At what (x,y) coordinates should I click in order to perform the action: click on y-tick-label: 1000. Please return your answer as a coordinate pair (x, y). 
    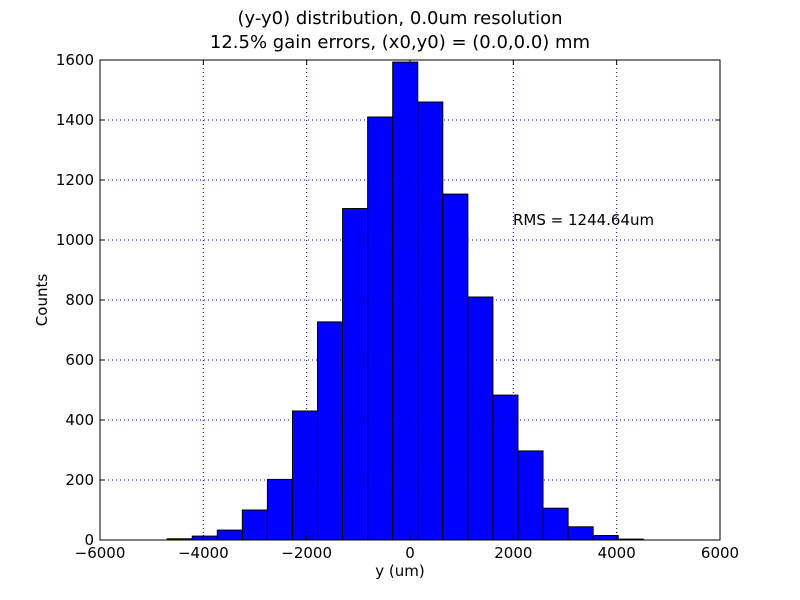
    Looking at the image, I should click on (75, 240).